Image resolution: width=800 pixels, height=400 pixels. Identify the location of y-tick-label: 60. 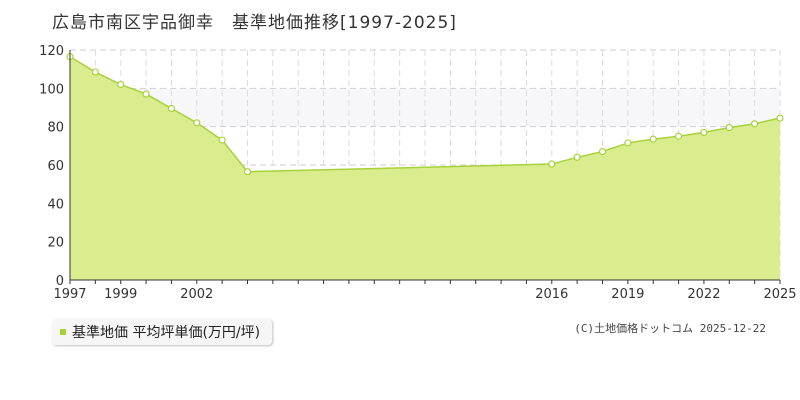
(55, 166).